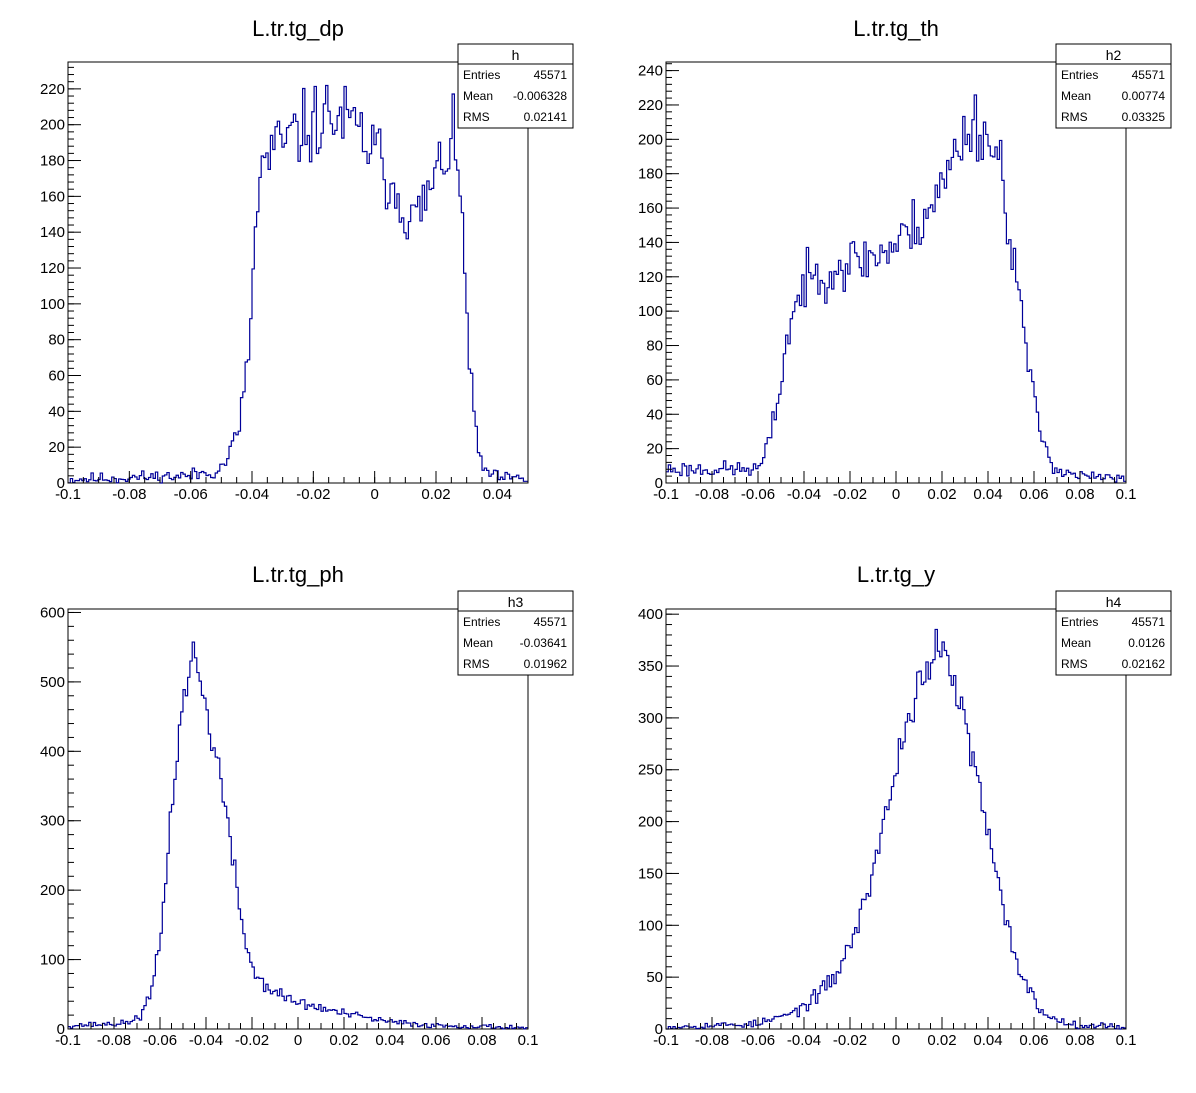 The image size is (1196, 1093). Describe the element at coordinates (546, 117) in the screenshot. I see `stats-rms-value: 0.02141` at that location.